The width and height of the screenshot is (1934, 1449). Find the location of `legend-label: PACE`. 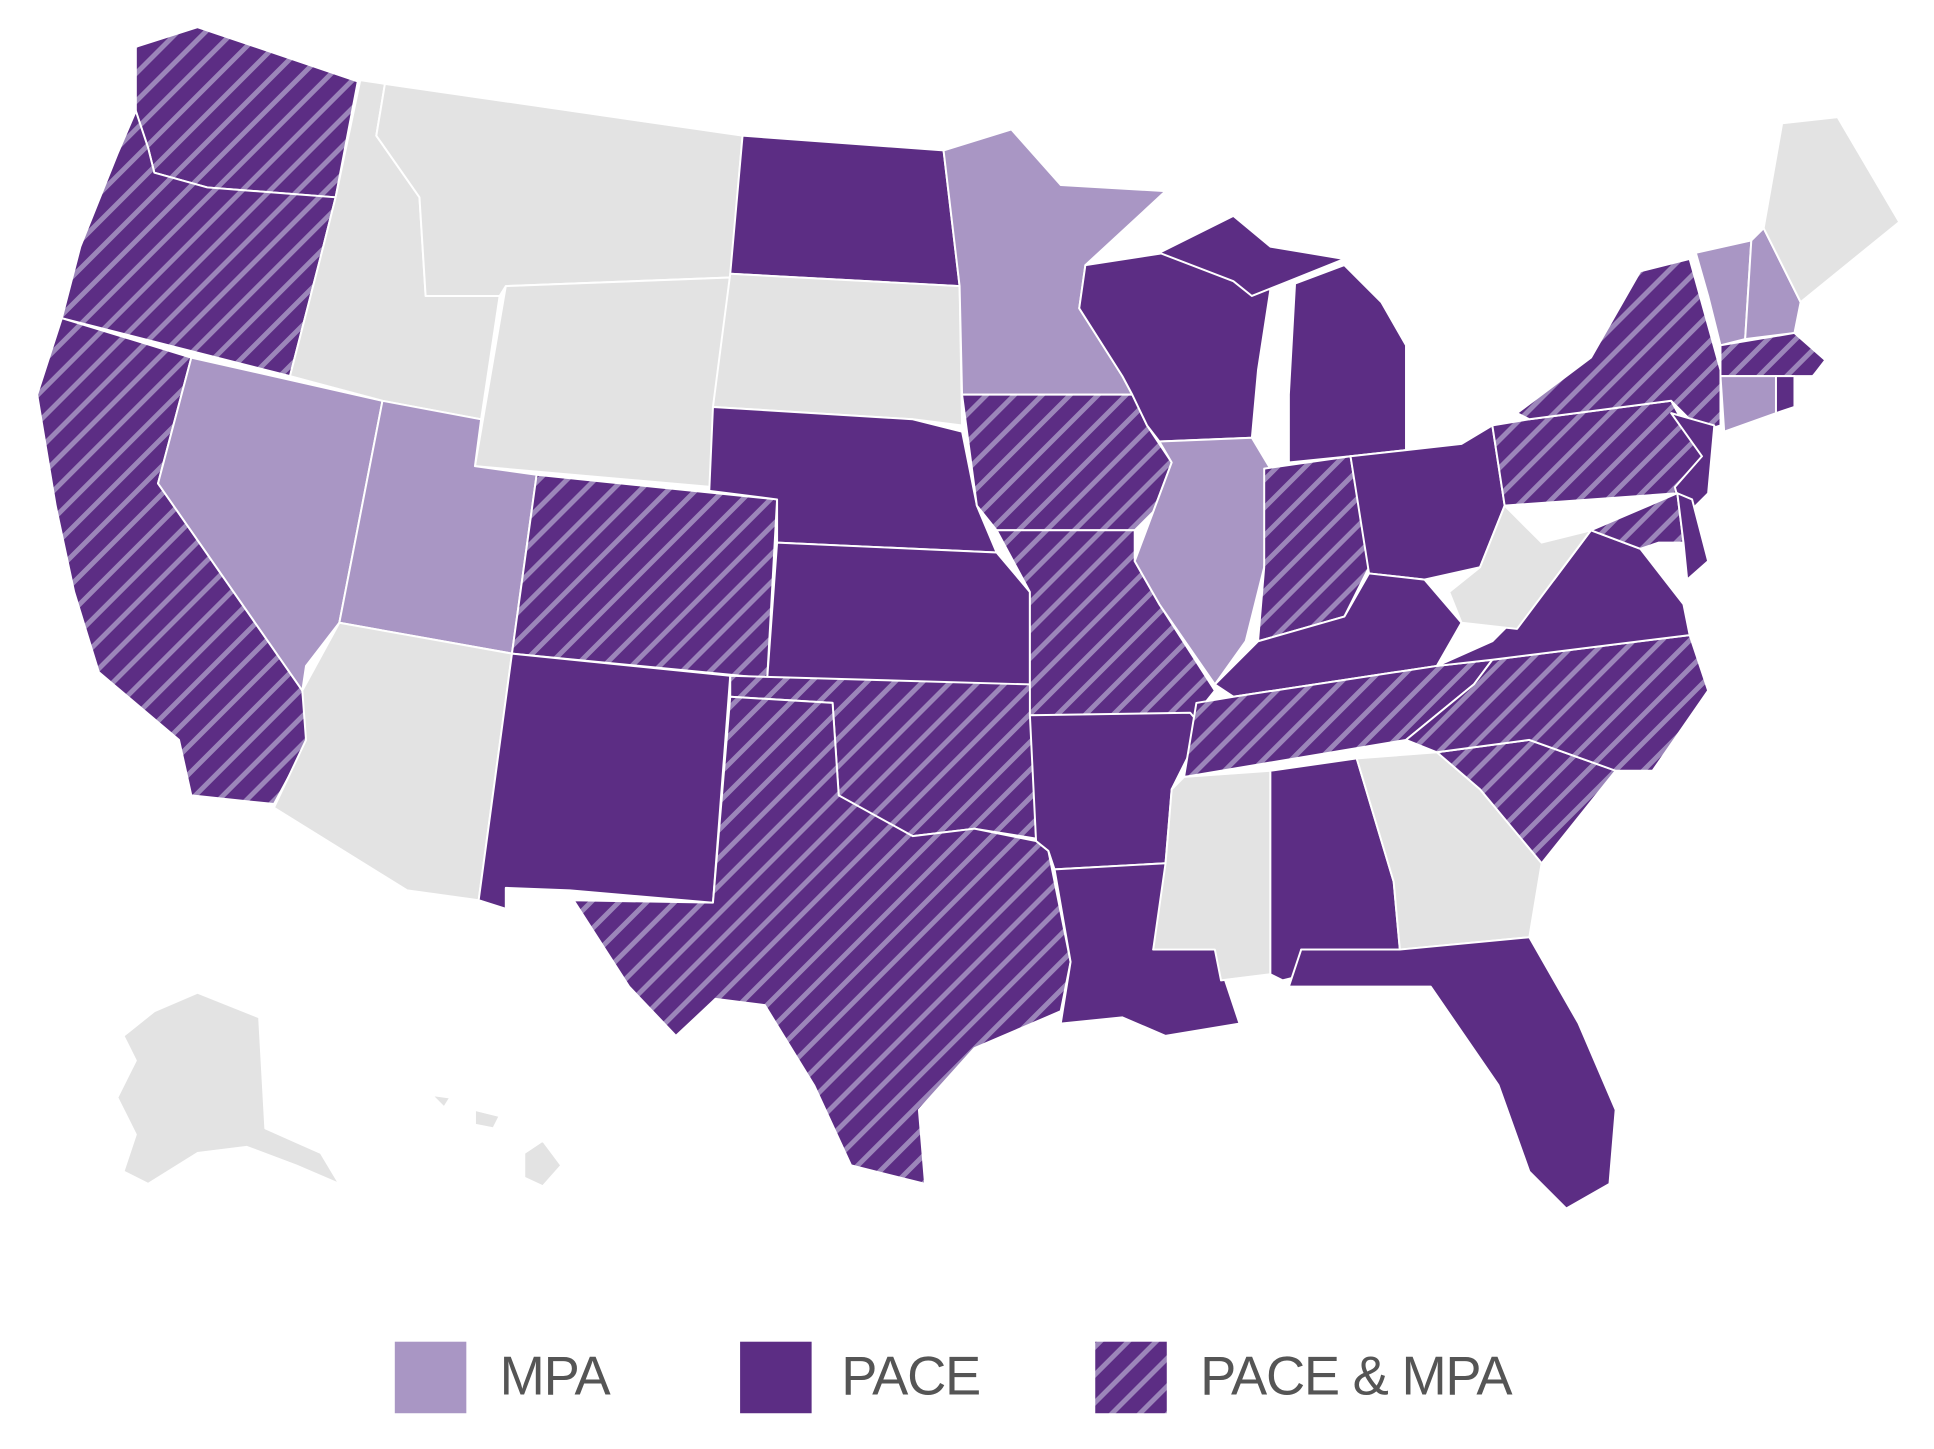

legend-label: PACE is located at coordinates (910, 1376).